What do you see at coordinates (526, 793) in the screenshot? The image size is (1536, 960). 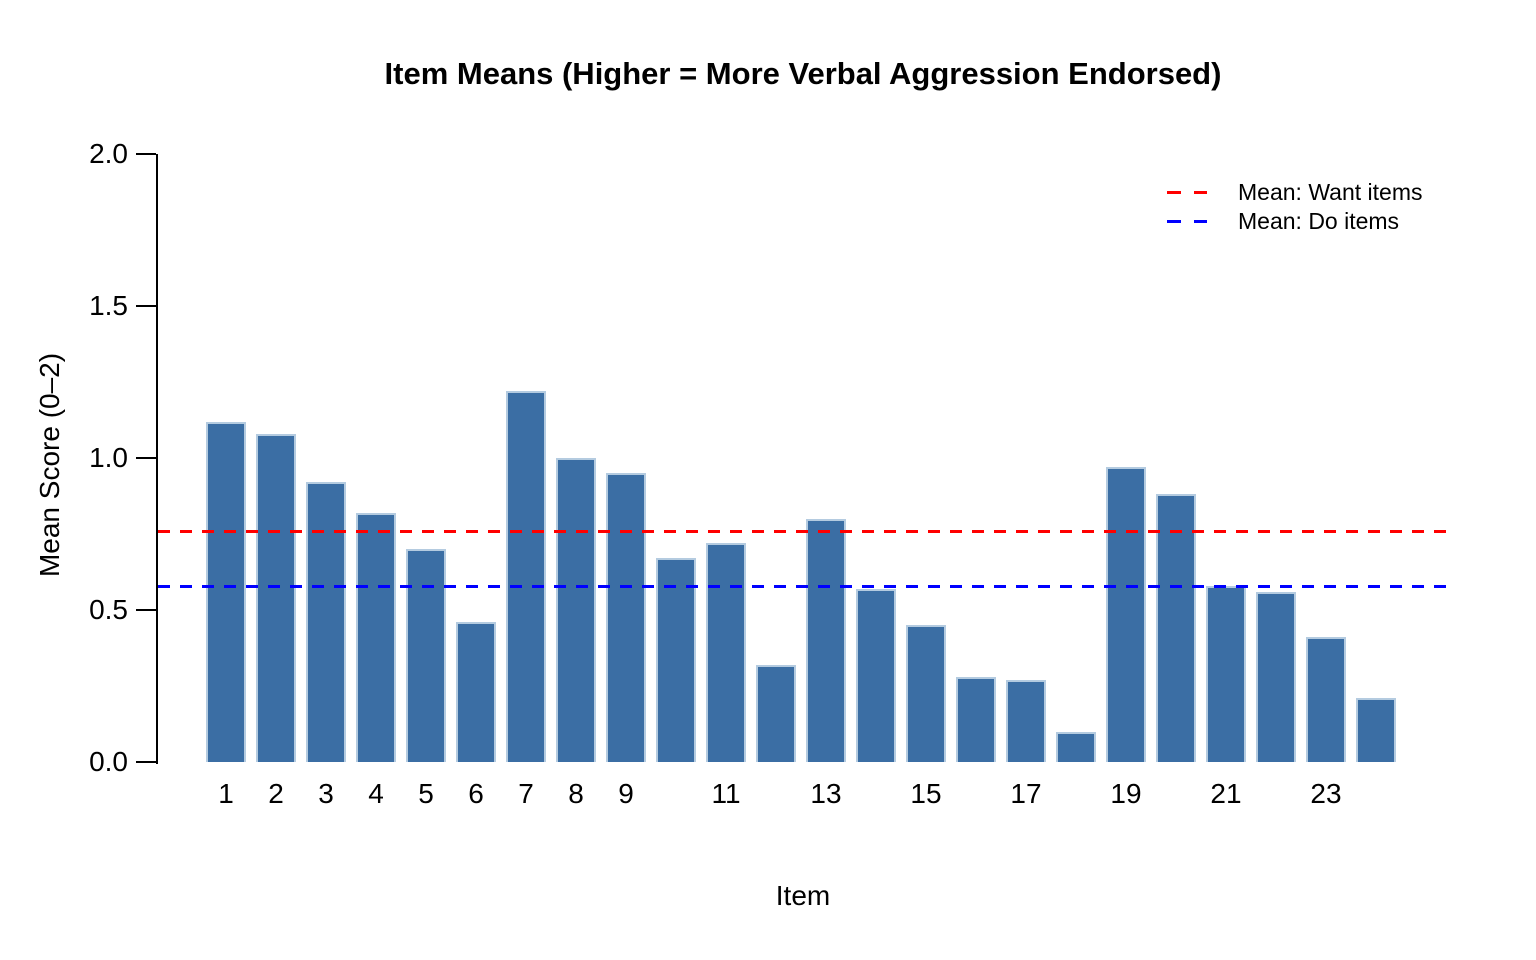 I see `x-tick-label-7: 7` at bounding box center [526, 793].